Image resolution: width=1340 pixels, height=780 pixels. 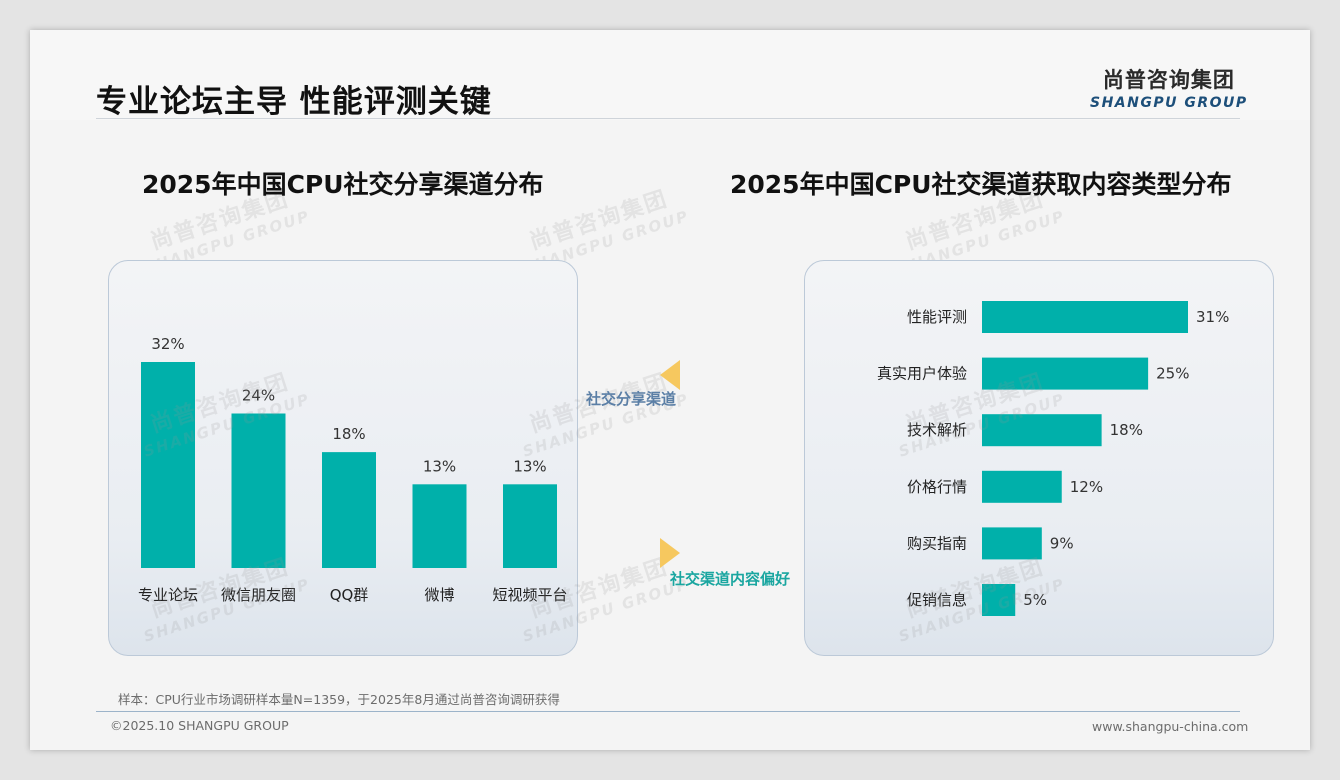 I want to click on left-chart-title: 2025年中国CPU社交分享渠道分布, so click(x=343, y=184).